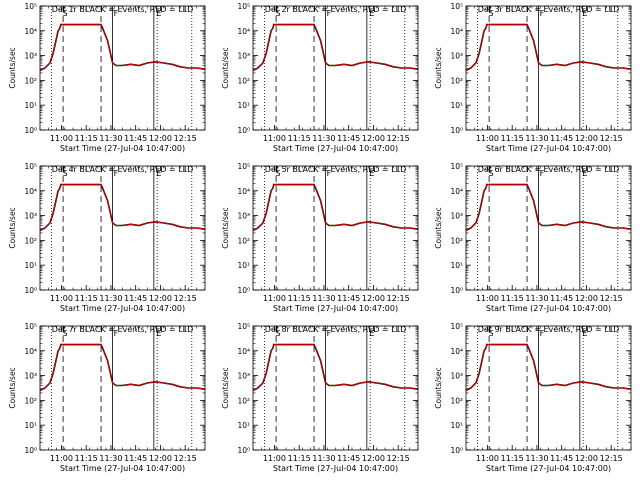 The height and width of the screenshot is (480, 640). Describe the element at coordinates (123, 169) in the screenshot. I see `panel-title: Det 4r BLACK = Events, RED = LLD` at that location.